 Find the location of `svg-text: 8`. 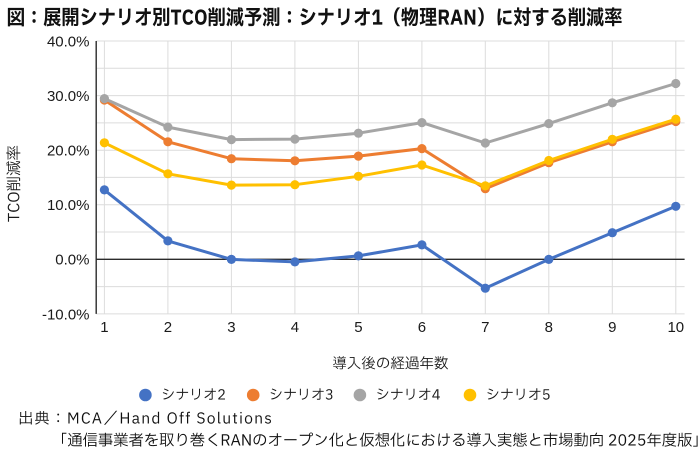

svg-text: 8 is located at coordinates (549, 327).